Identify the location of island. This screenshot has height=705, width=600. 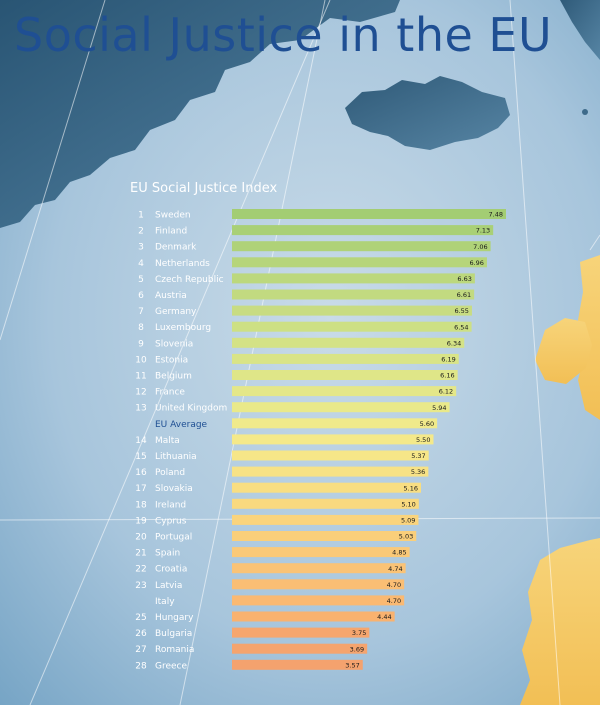
(585, 112).